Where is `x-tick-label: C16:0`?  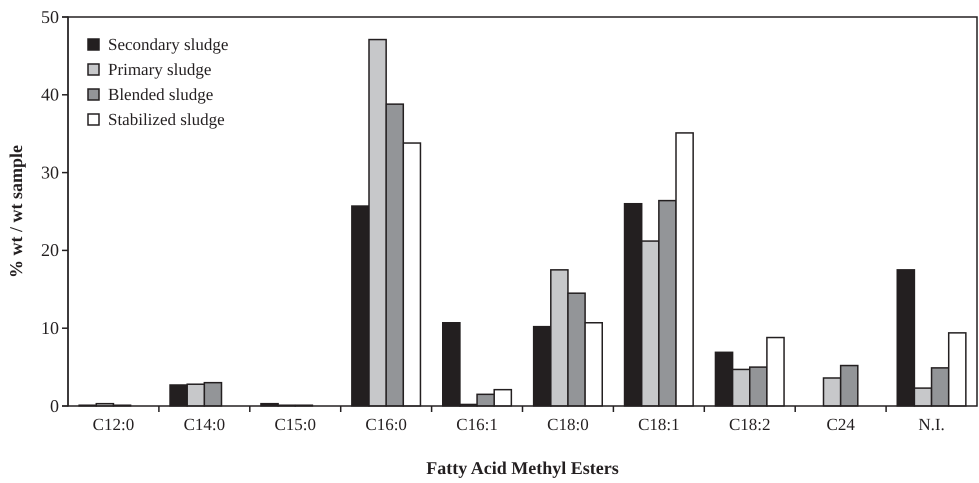 x-tick-label: C16:0 is located at coordinates (386, 424).